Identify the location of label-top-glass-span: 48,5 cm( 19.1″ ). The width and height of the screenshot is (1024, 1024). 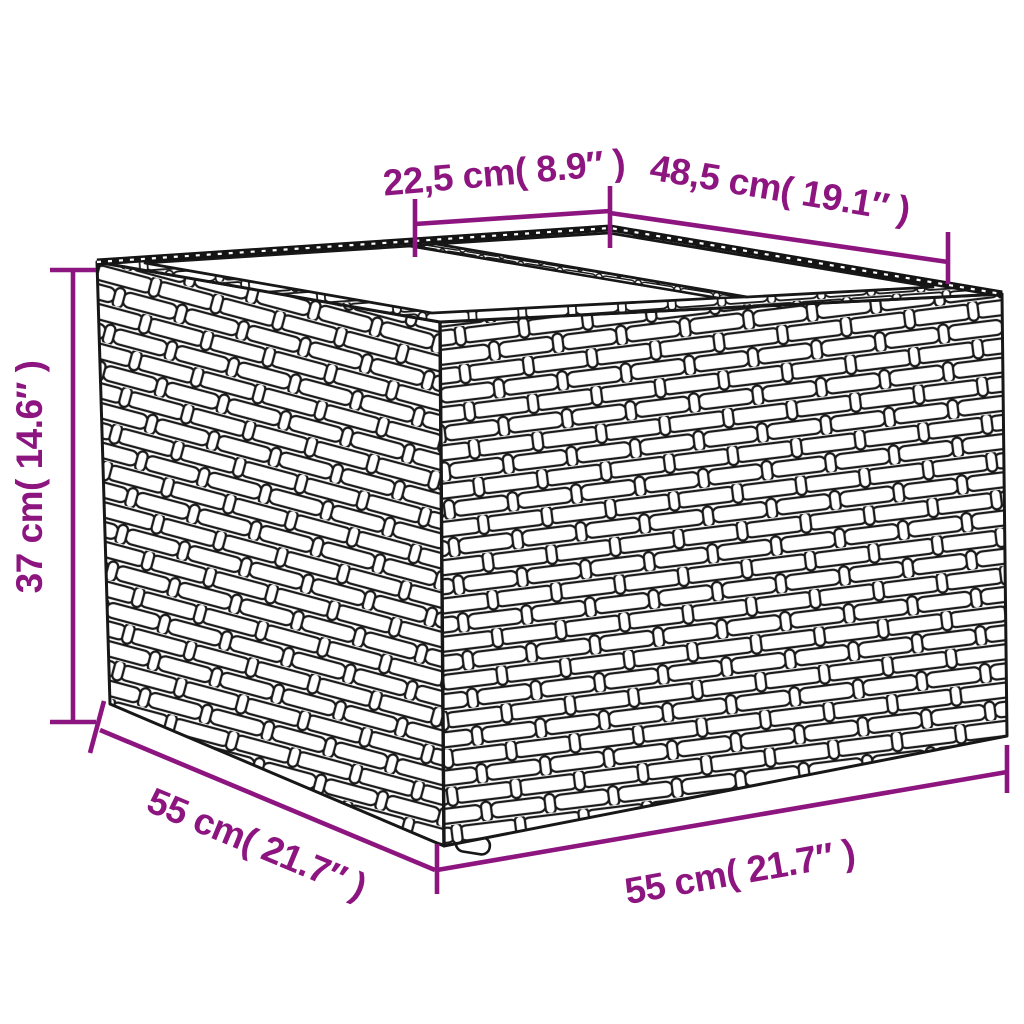
(780, 189).